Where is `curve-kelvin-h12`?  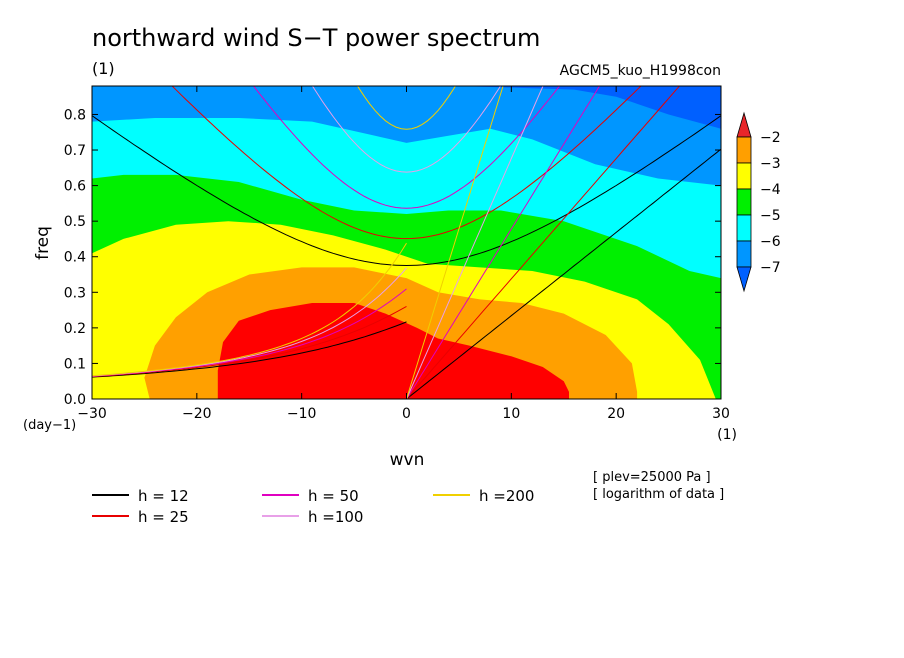
curve-kelvin-h12 is located at coordinates (563, 273).